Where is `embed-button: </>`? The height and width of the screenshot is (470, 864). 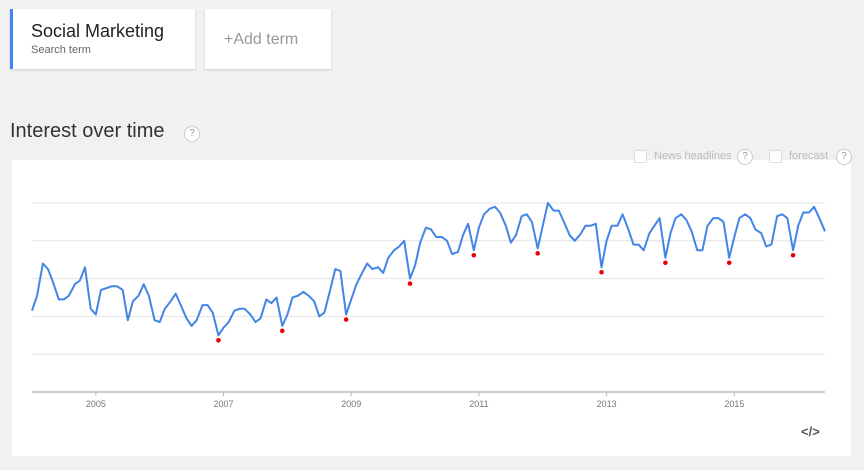 embed-button: </> is located at coordinates (810, 431).